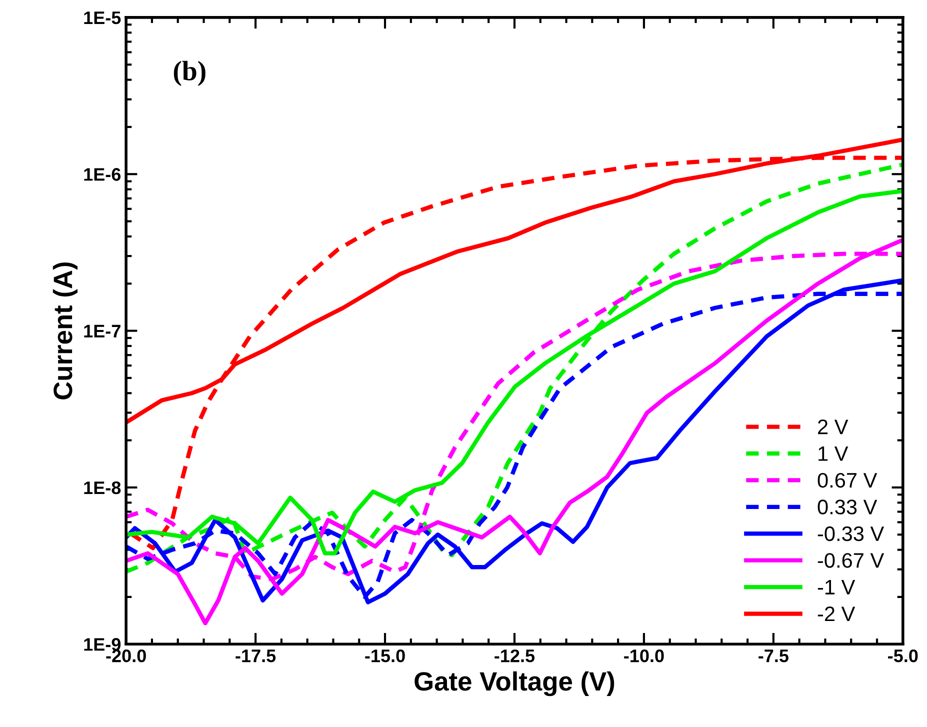 This screenshot has height=727, width=927. Describe the element at coordinates (851, 534) in the screenshot. I see `legend-label: -0.33 V` at that location.